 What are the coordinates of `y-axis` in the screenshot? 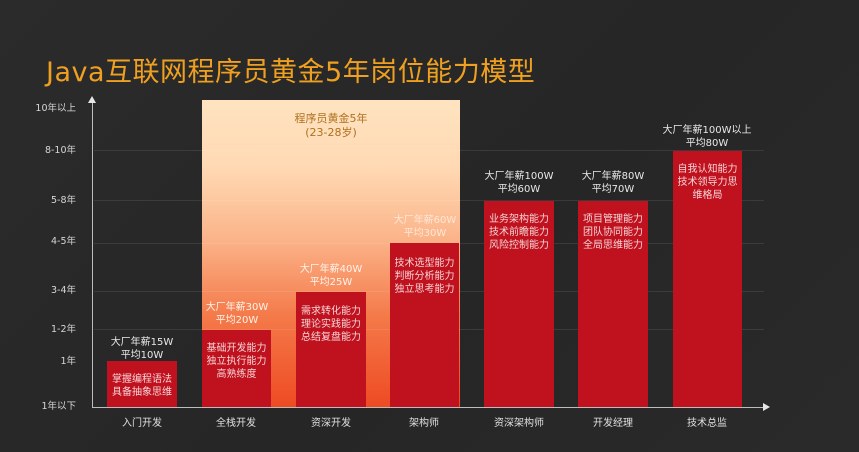 It's located at (92, 254).